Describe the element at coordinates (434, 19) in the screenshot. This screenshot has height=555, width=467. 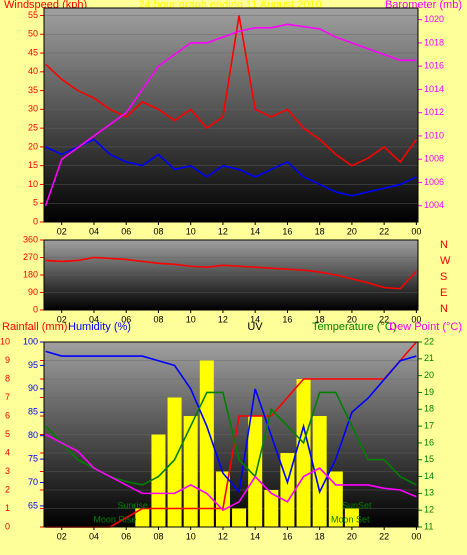
I see `y2-tick-label: 1020` at that location.